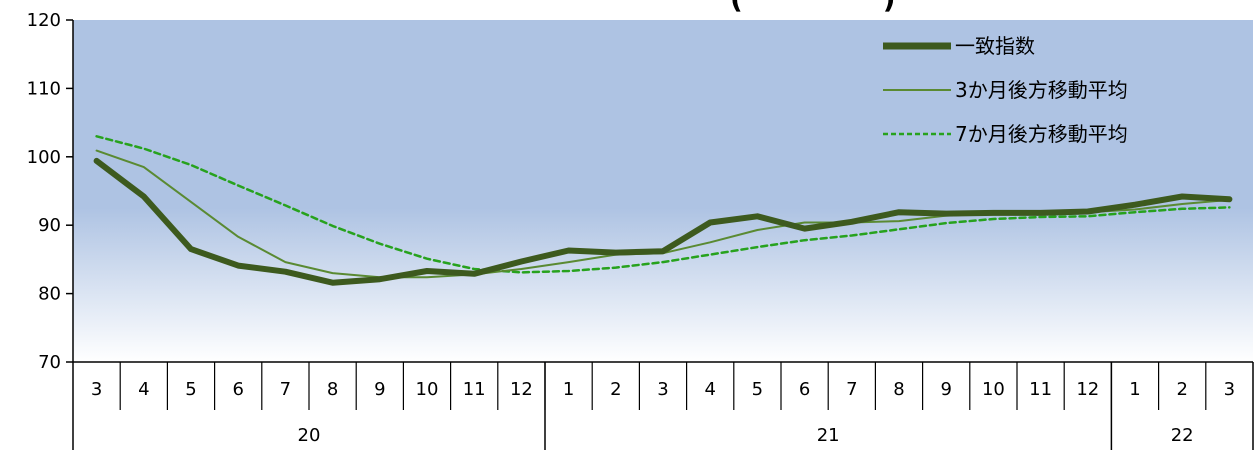 The width and height of the screenshot is (1256, 450). Describe the element at coordinates (44, 157) in the screenshot. I see `y-tick-label: 100` at that location.